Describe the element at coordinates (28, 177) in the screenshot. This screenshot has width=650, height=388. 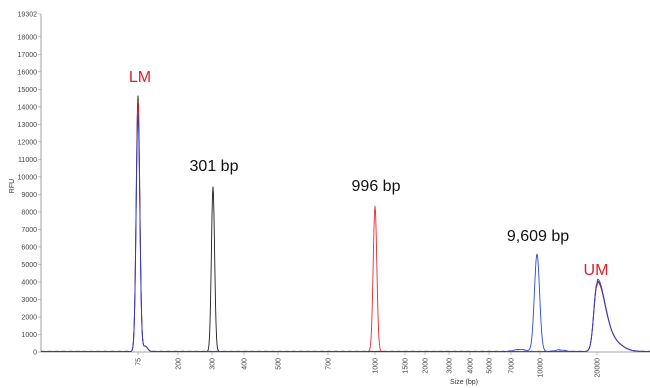
I see `y-tick-label: 10000` at that location.